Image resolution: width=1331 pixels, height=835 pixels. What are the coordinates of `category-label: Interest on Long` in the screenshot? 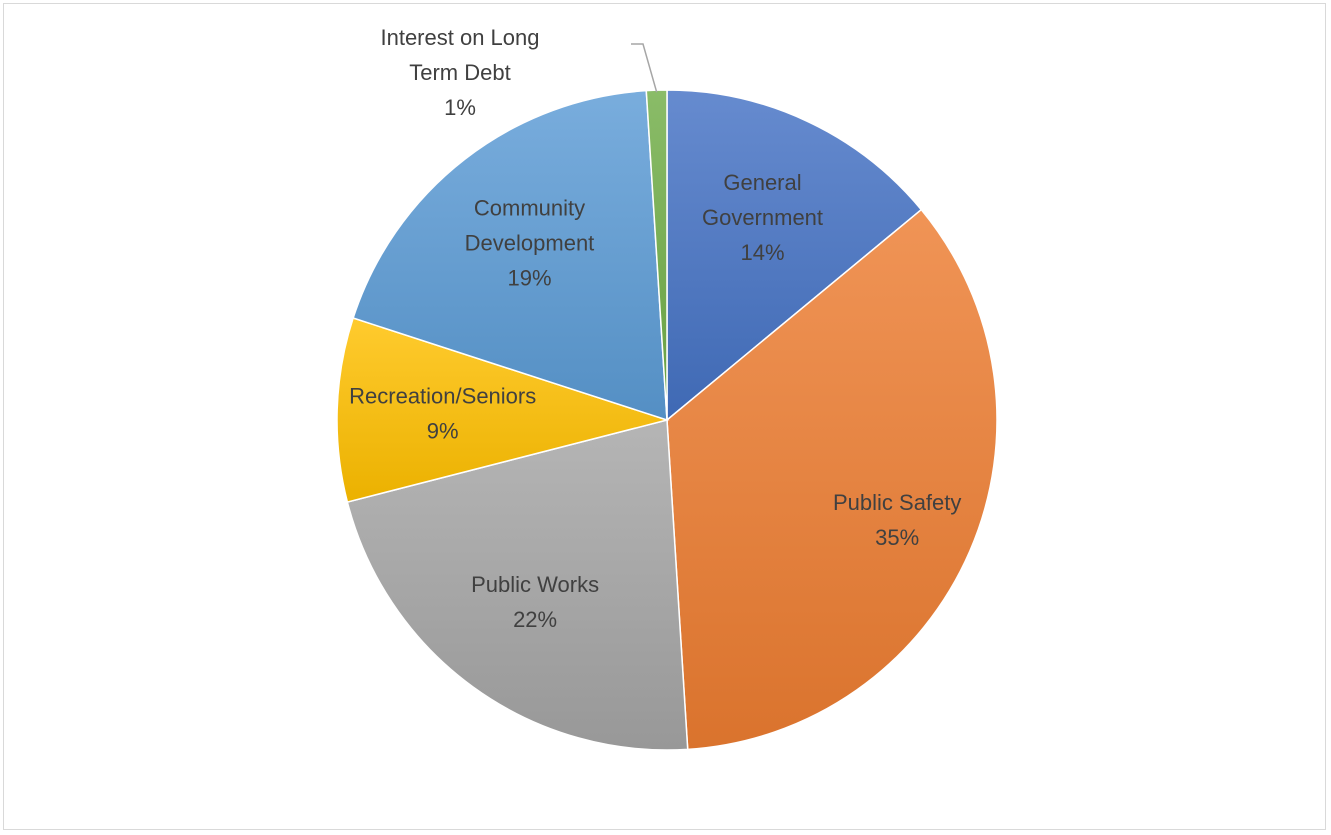 It's located at (459, 37).